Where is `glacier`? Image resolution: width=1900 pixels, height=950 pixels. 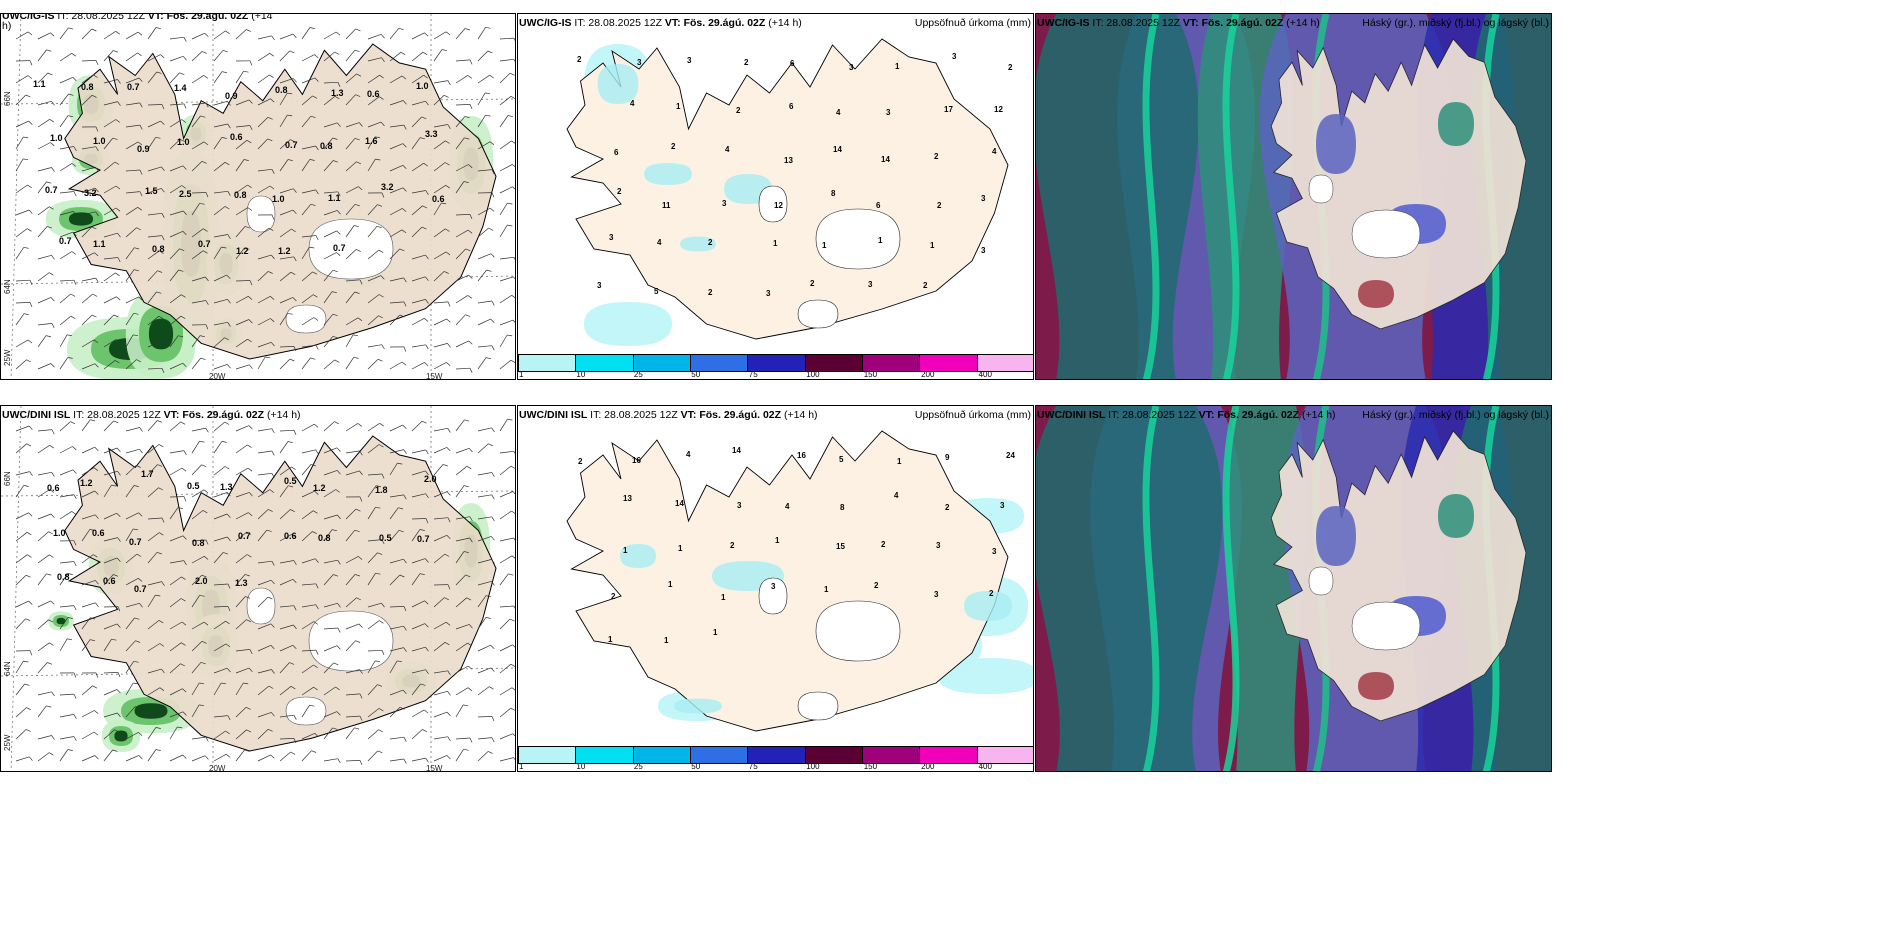
glacier is located at coordinates (773, 596).